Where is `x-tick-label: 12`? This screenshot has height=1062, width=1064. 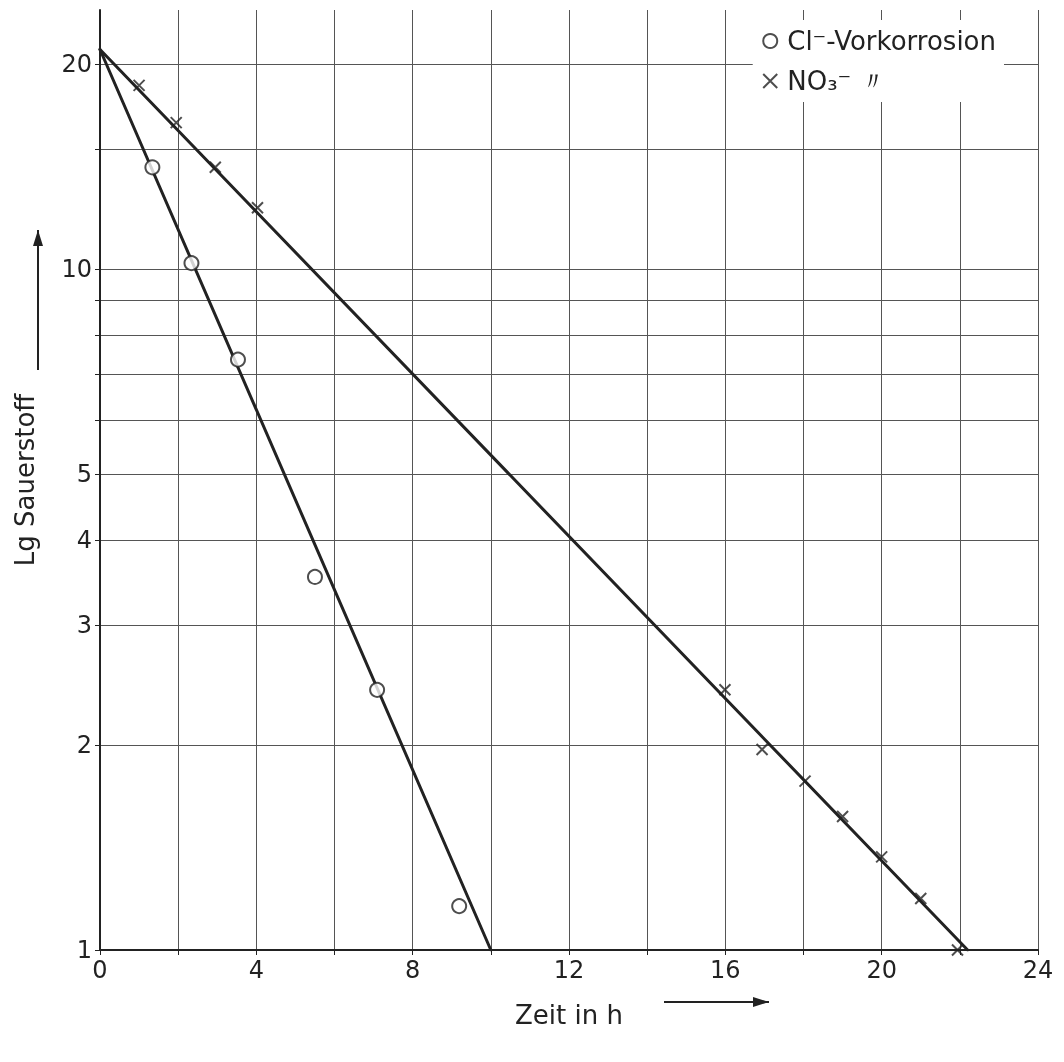 x-tick-label: 12 is located at coordinates (569, 970).